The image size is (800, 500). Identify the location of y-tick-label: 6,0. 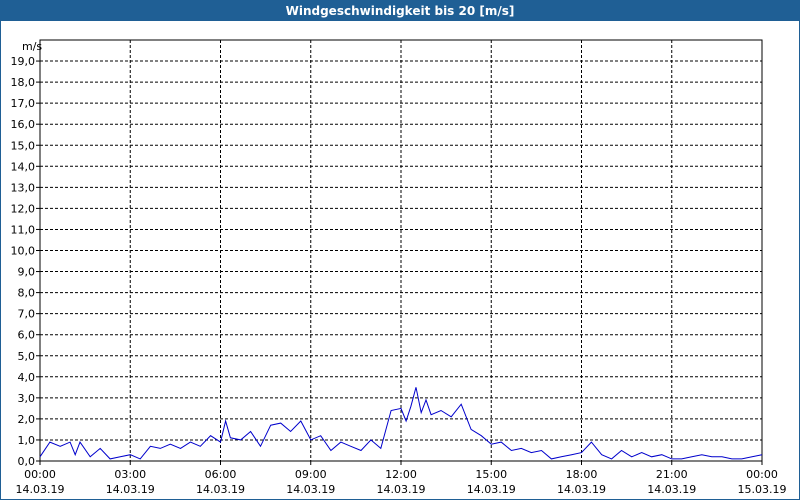
(27, 335).